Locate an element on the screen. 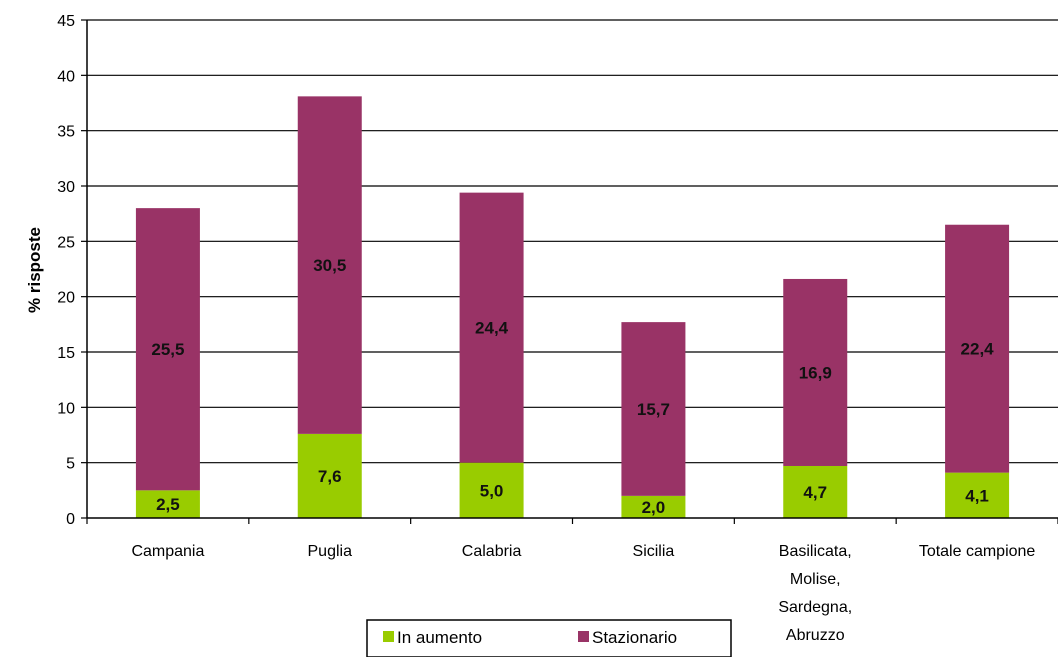 Image resolution: width=1058 pixels, height=657 pixels. legend: In aumento Stazionario is located at coordinates (549, 638).